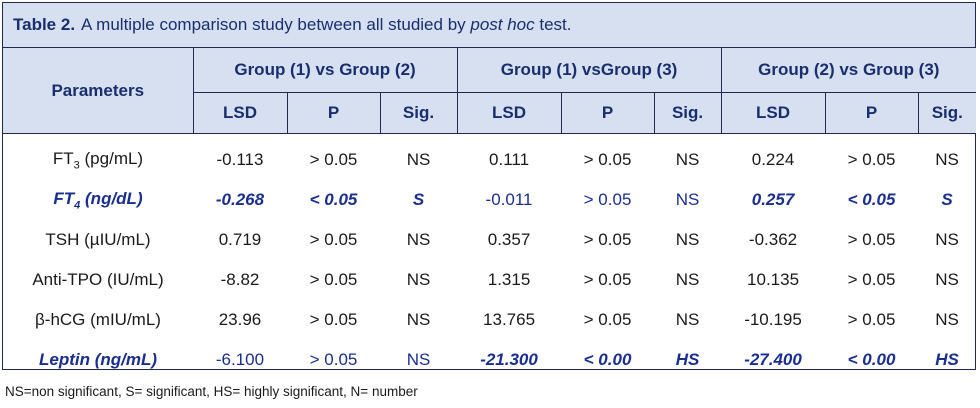 The height and width of the screenshot is (408, 980). I want to click on parameter-unit: (pg/mL), so click(111, 158).